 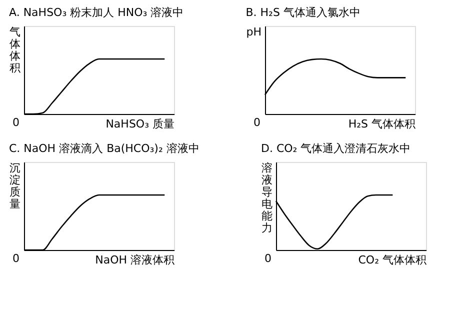 I want to click on y-axis-title: 沉淀质量, so click(x=15, y=186).